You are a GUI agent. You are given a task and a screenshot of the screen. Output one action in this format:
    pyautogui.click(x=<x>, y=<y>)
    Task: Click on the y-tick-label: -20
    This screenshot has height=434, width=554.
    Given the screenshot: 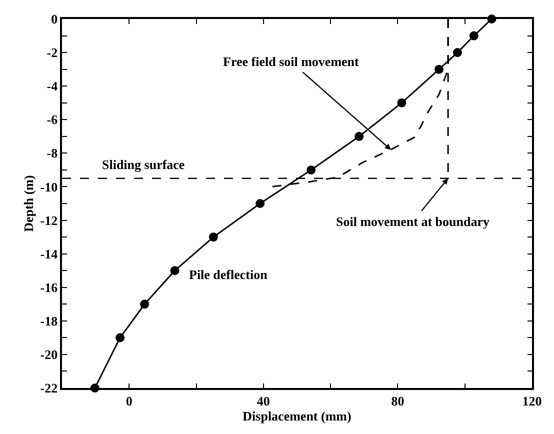 What is the action you would take?
    pyautogui.click(x=49, y=354)
    